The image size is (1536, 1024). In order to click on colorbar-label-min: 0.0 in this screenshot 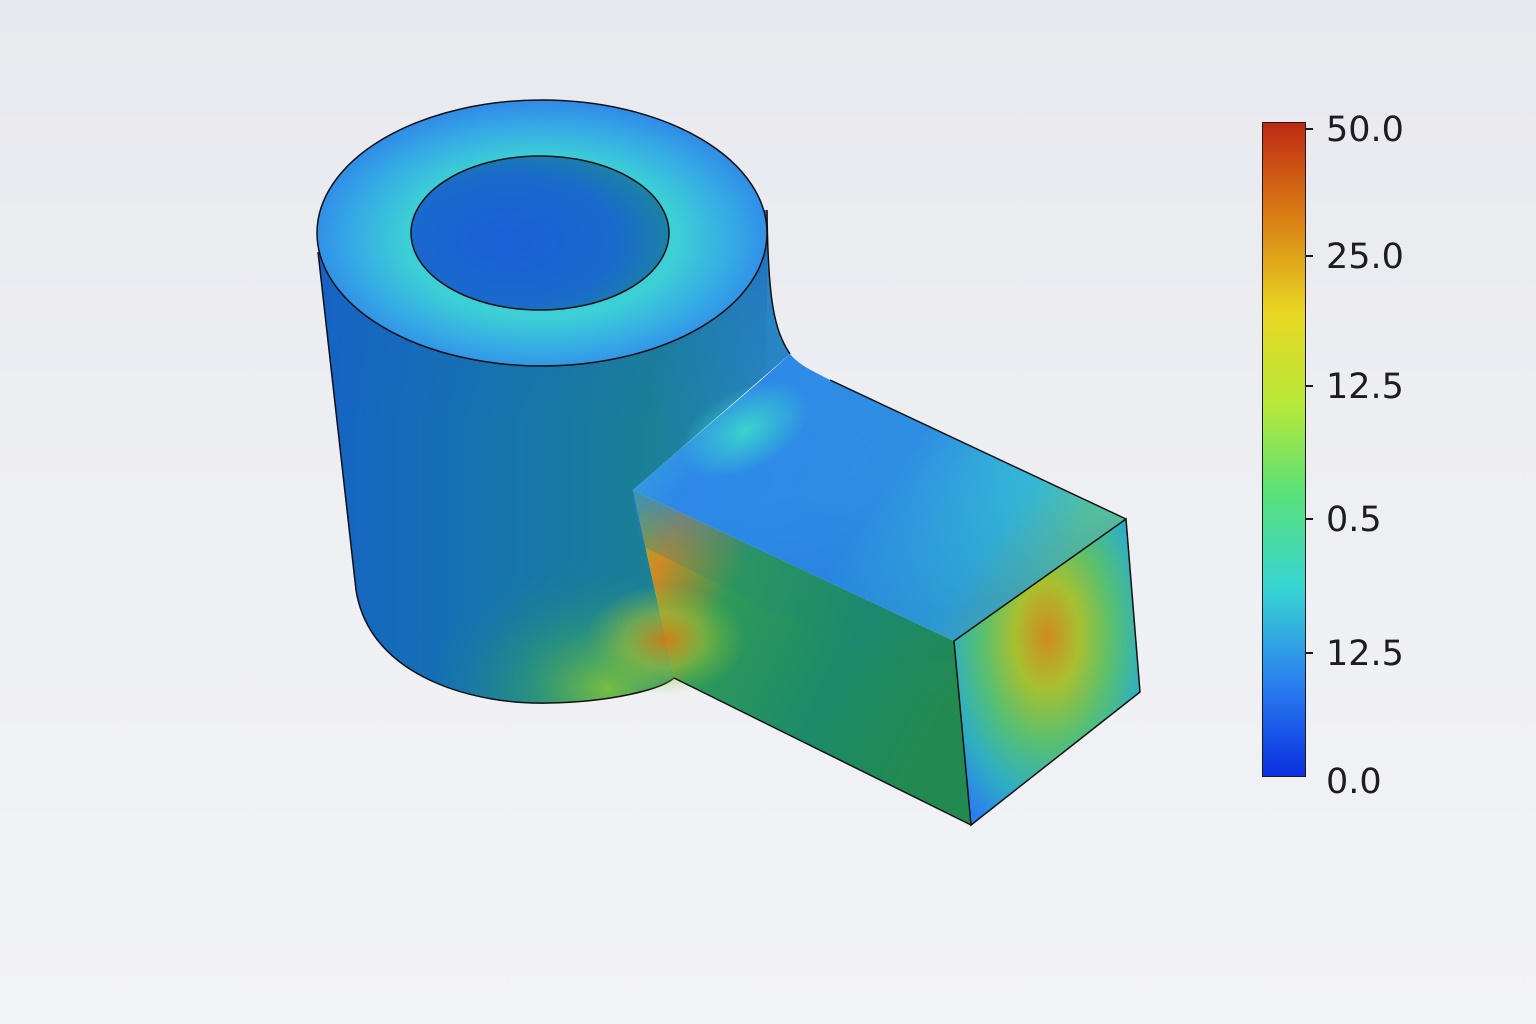, I will do `click(1354, 782)`.